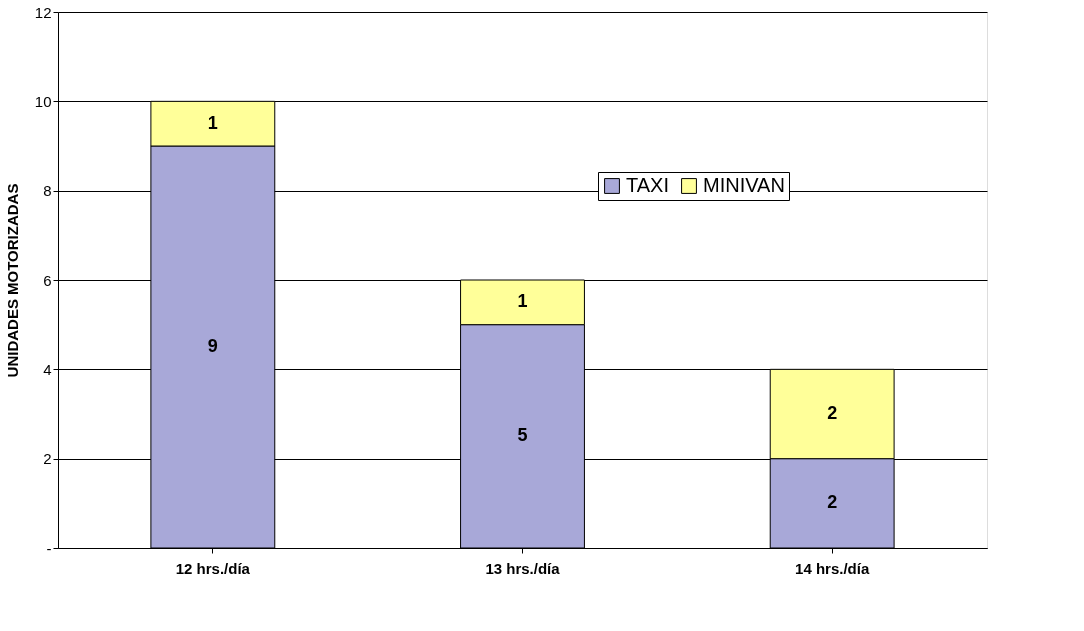  What do you see at coordinates (744, 185) in the screenshot?
I see `legend-label: MINIVAN` at bounding box center [744, 185].